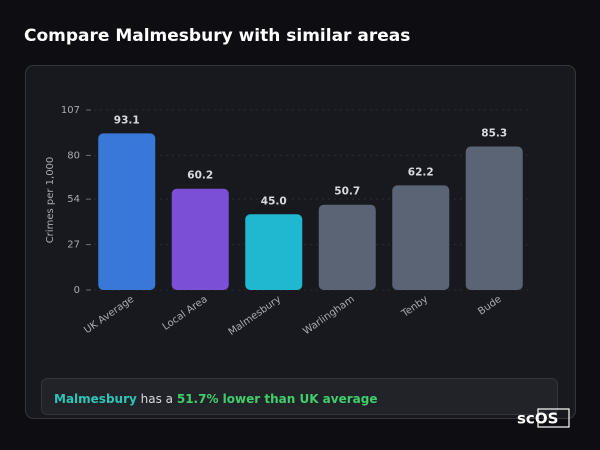 The image size is (600, 450). What do you see at coordinates (274, 201) in the screenshot?
I see `value-label: 45.0` at bounding box center [274, 201].